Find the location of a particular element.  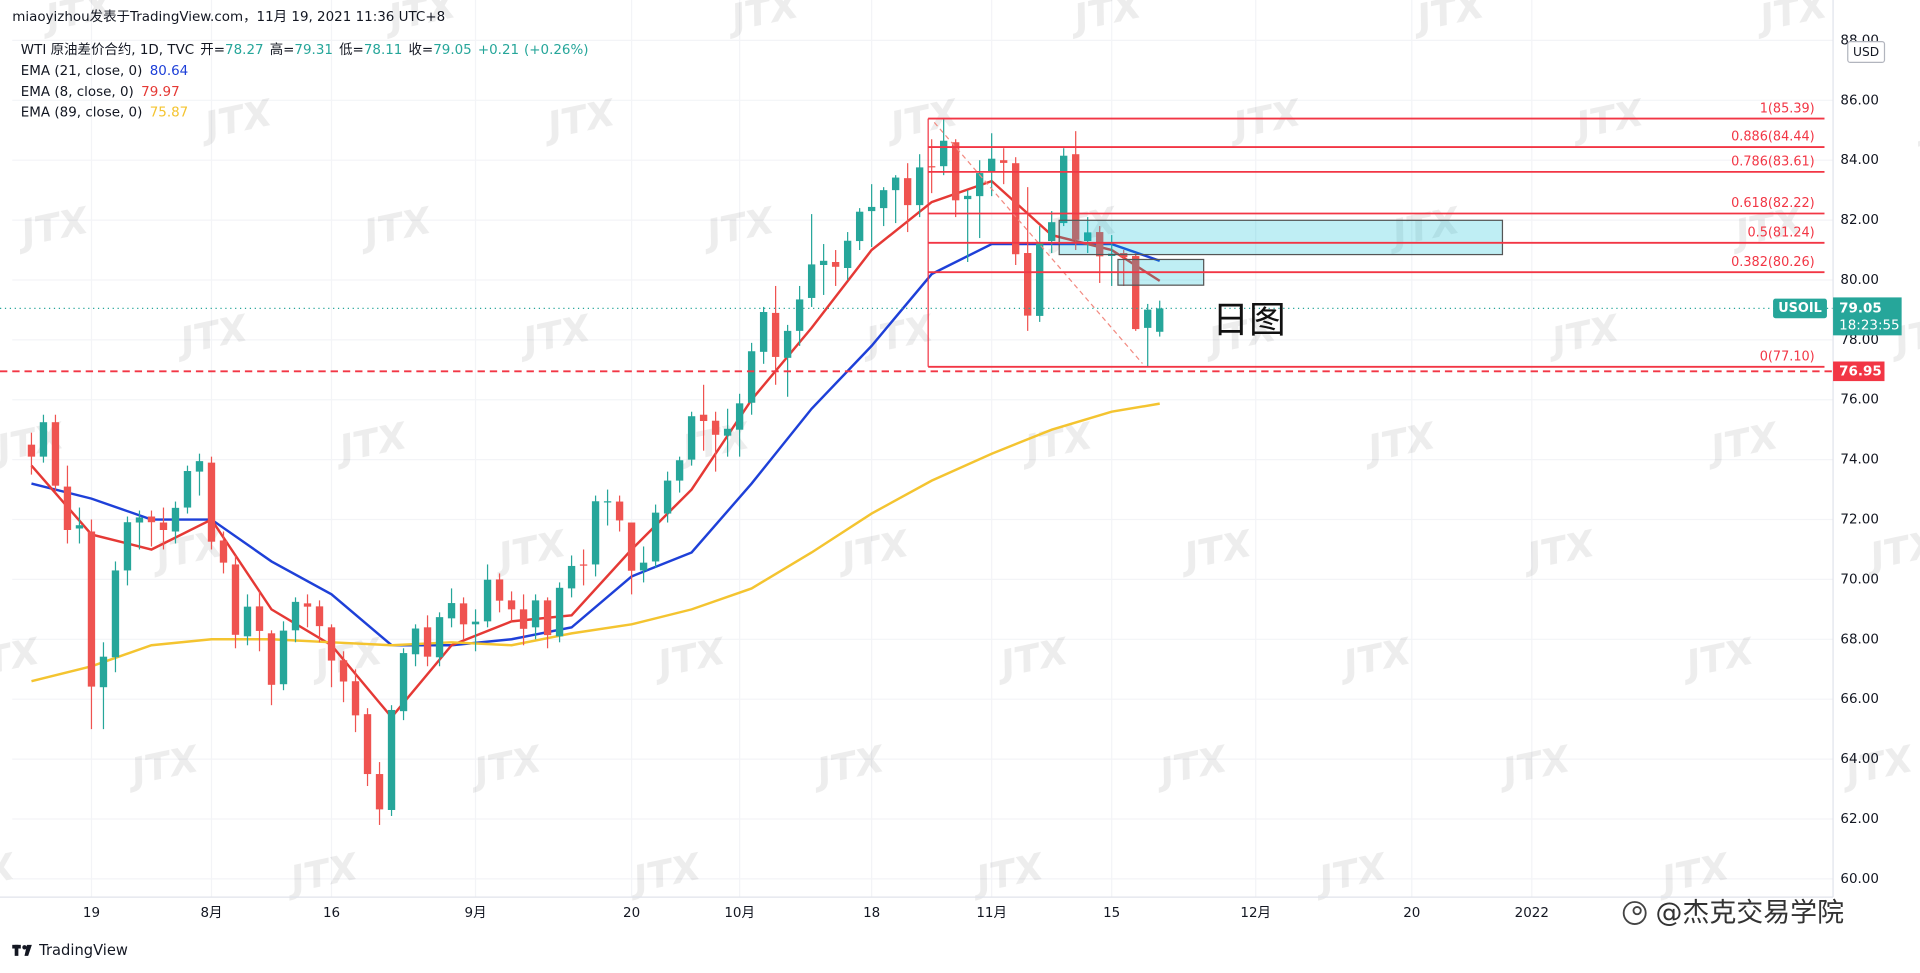

x-tick-label: 16 is located at coordinates (331, 913).